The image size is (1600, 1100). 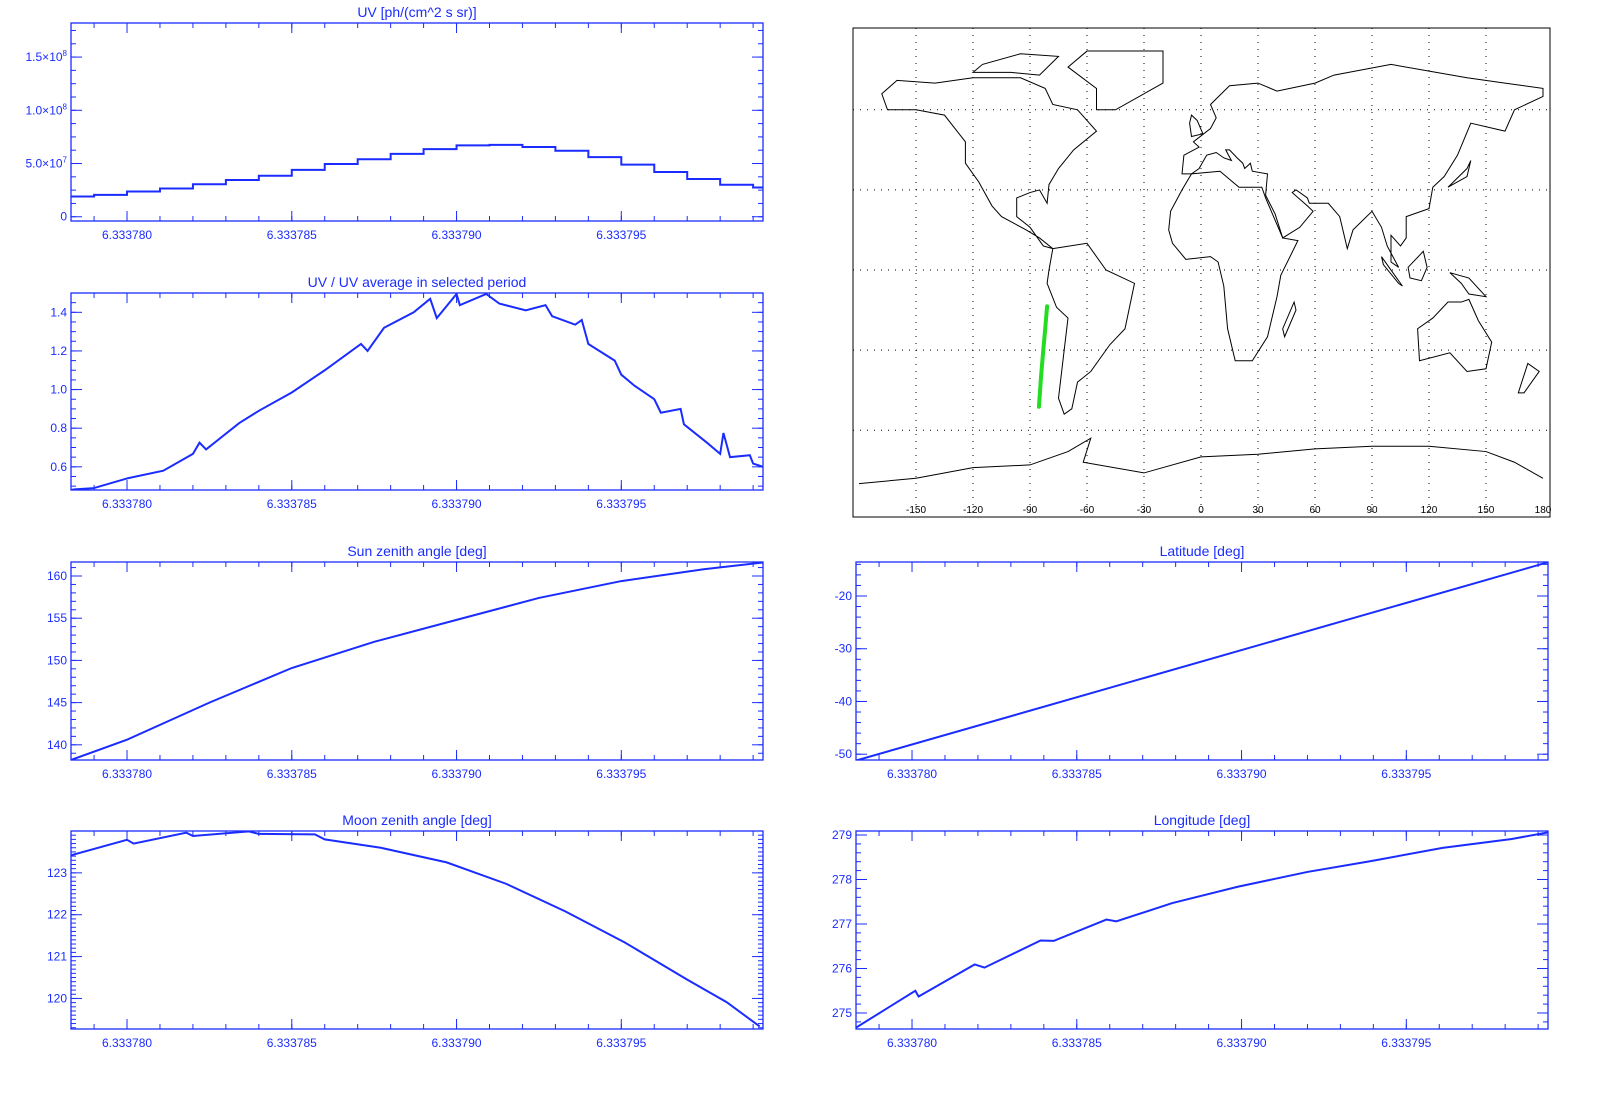 I want to click on map-lon-label: 30, so click(x=1258, y=510).